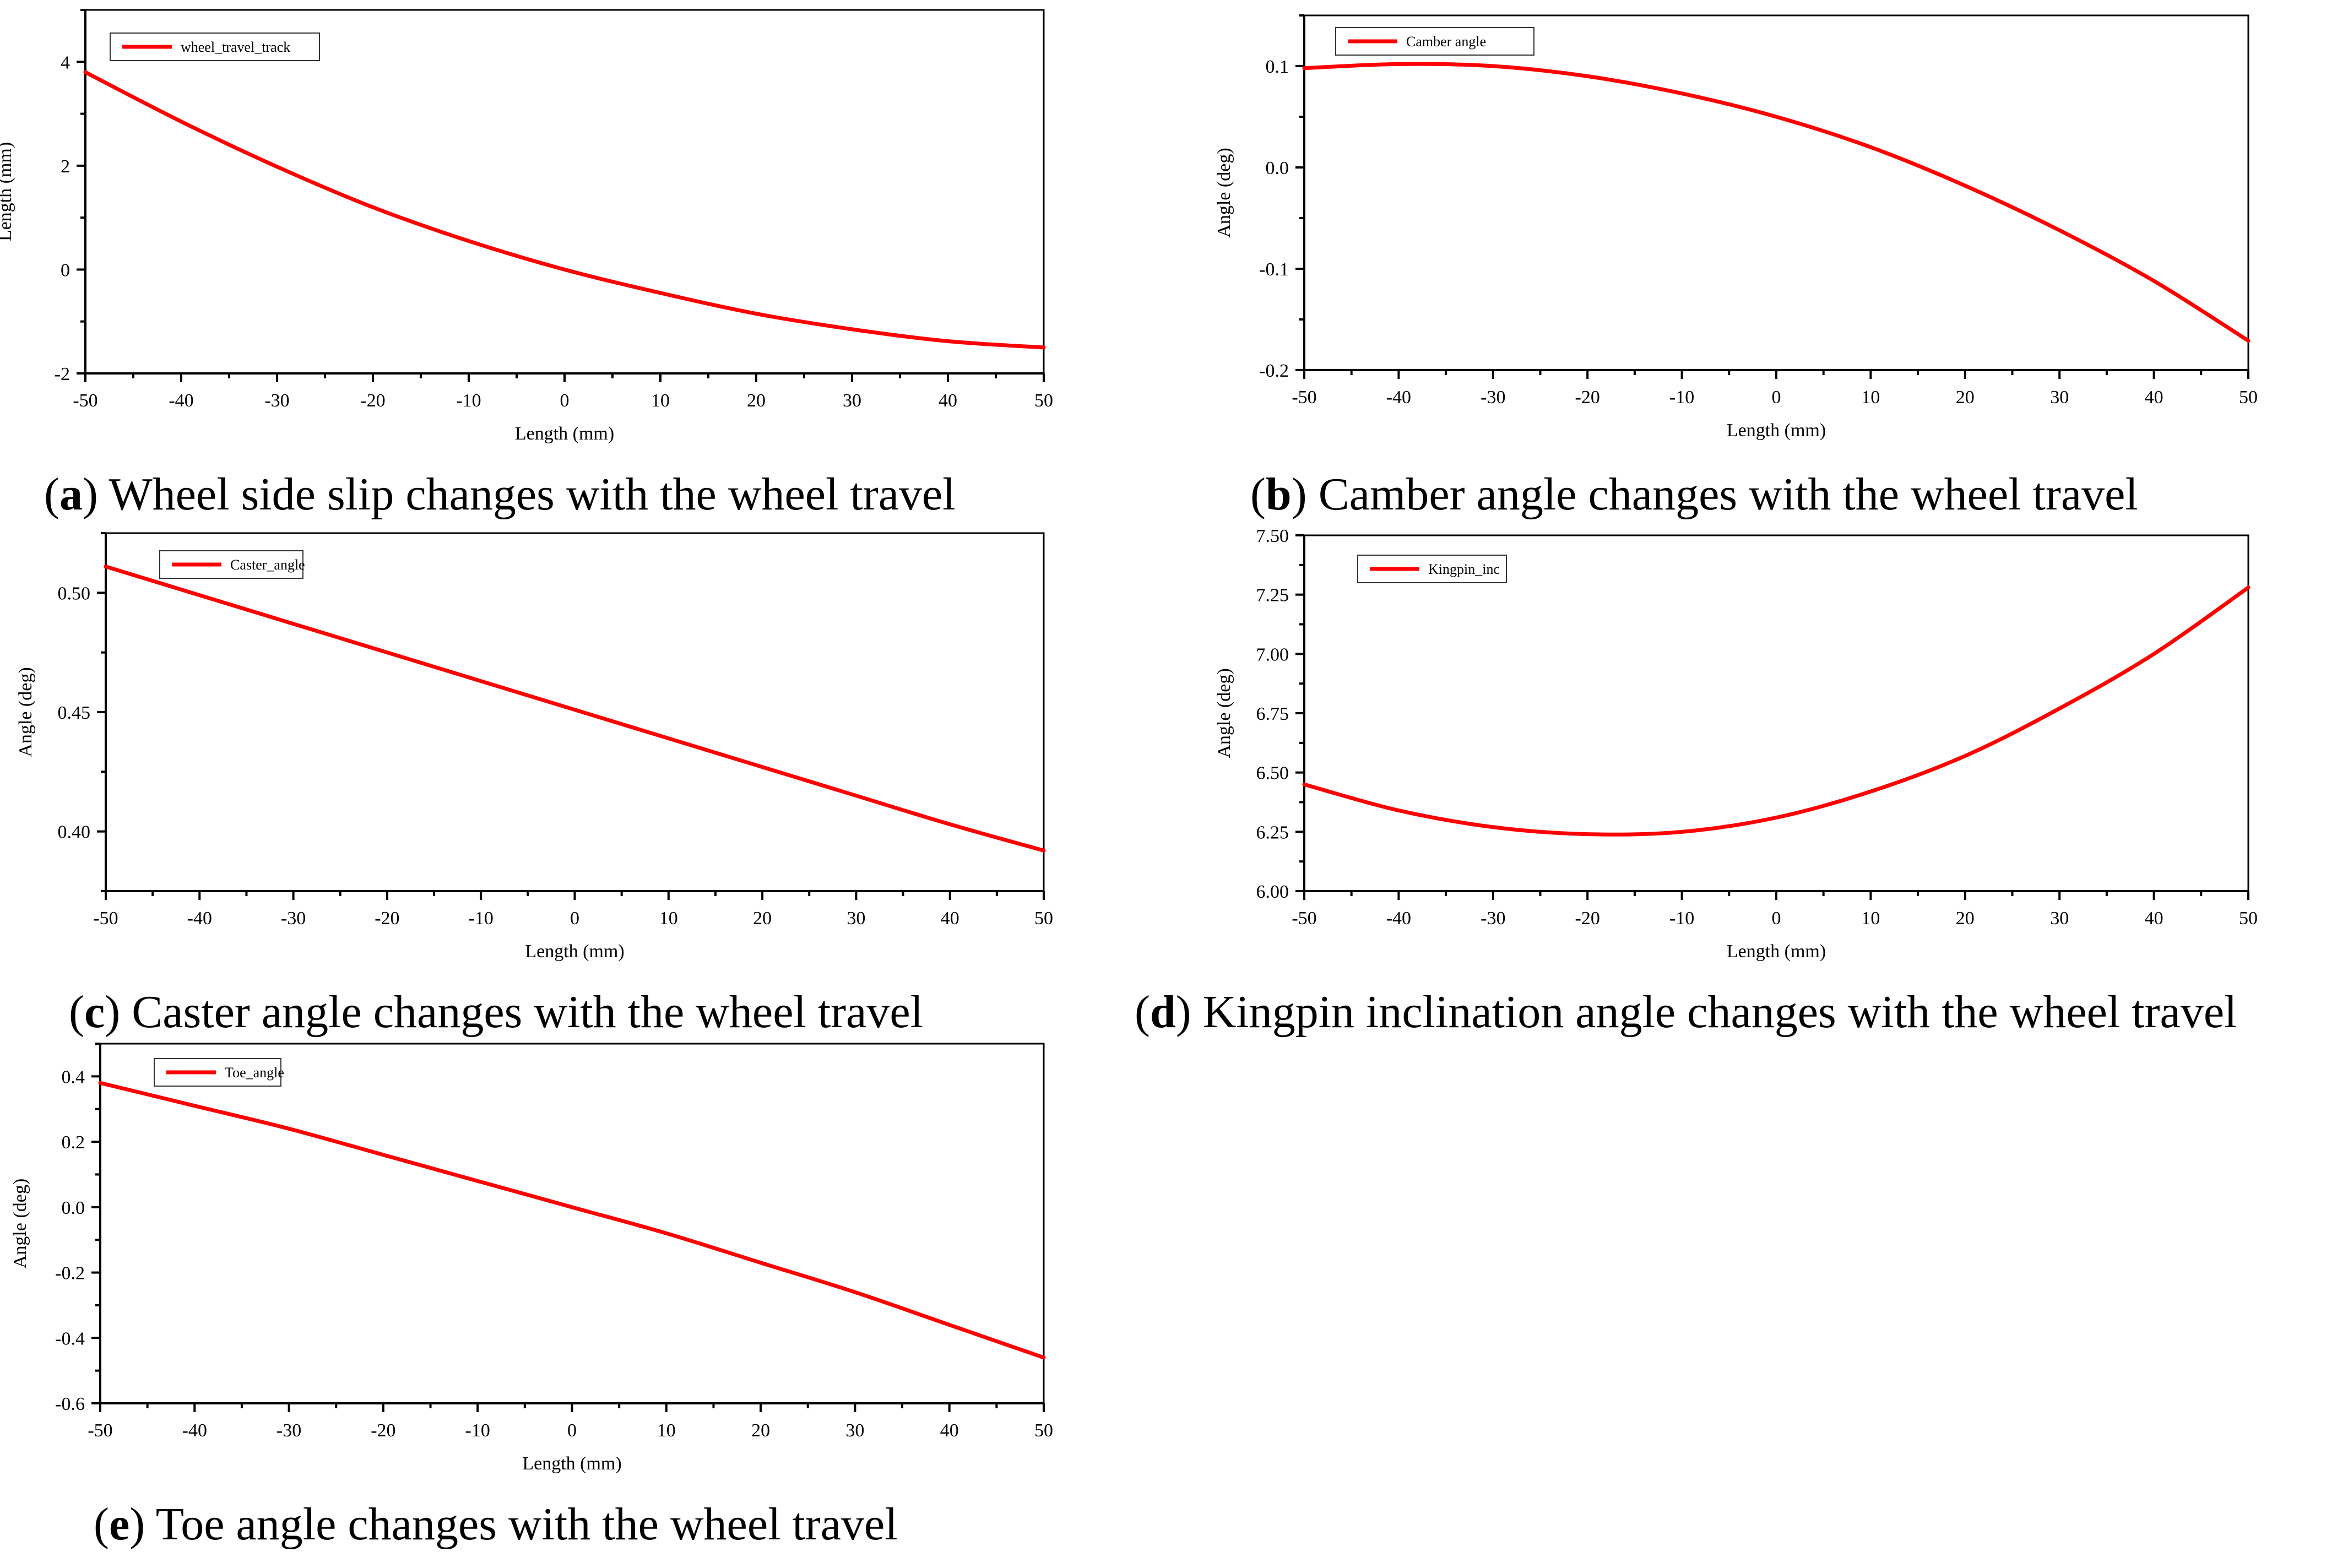 The image size is (2348, 1568). Describe the element at coordinates (1273, 654) in the screenshot. I see `y-tick-label: 7.00` at that location.